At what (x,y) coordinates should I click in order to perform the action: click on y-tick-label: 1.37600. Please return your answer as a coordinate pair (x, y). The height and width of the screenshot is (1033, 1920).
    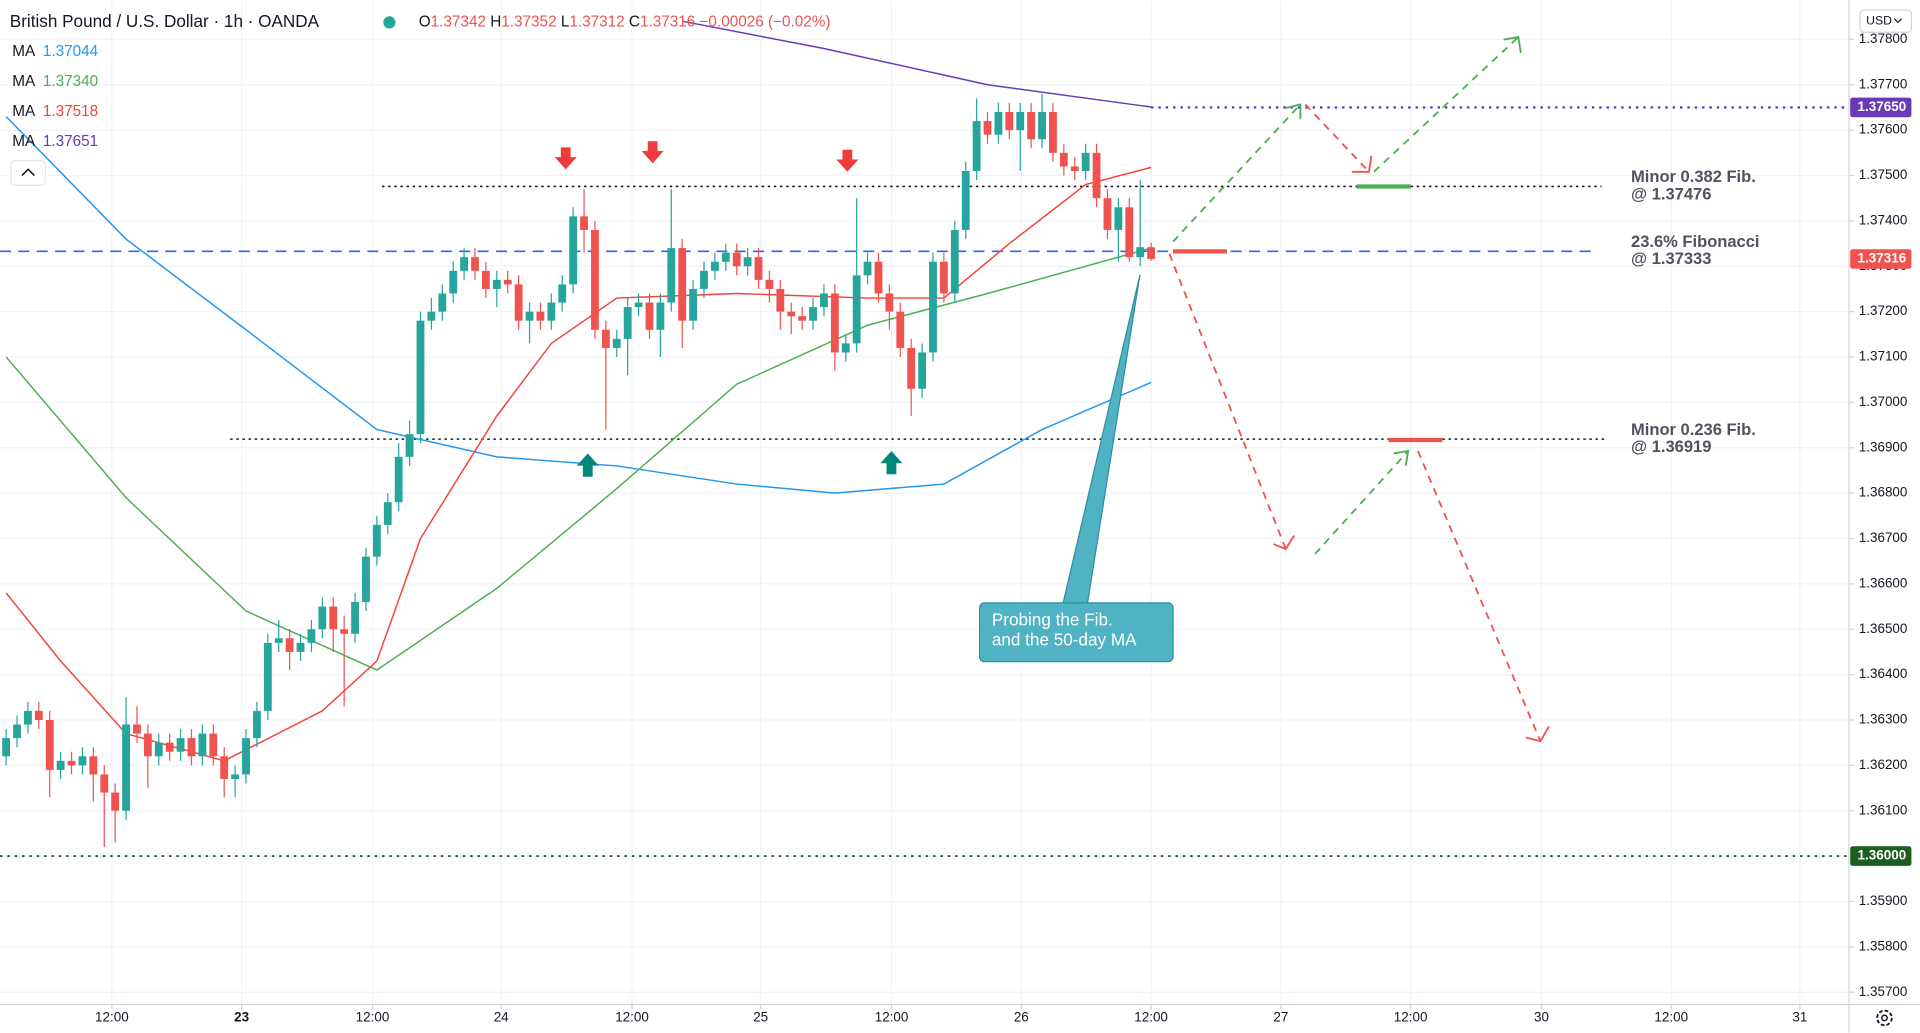
    Looking at the image, I should click on (1883, 129).